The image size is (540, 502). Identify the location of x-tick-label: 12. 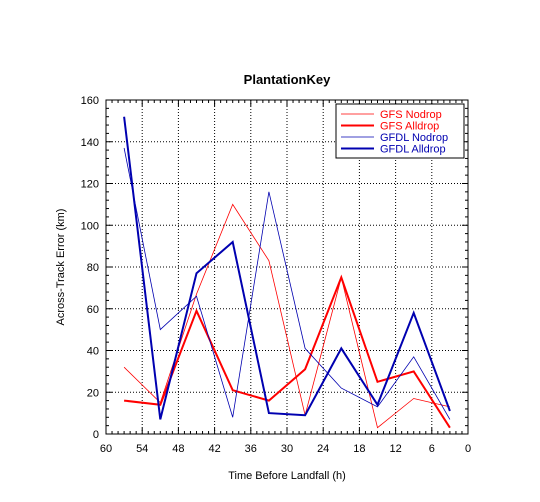
(395, 449).